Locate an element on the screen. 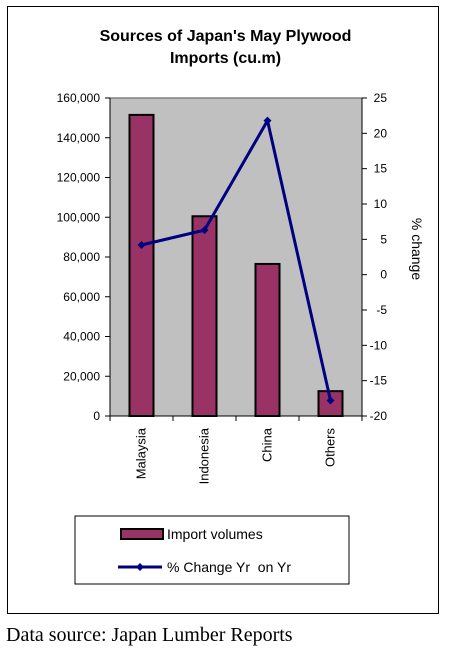 This screenshot has width=451, height=655. chart-title-line-1: Sources of Japan's May Plywood is located at coordinates (225, 36).